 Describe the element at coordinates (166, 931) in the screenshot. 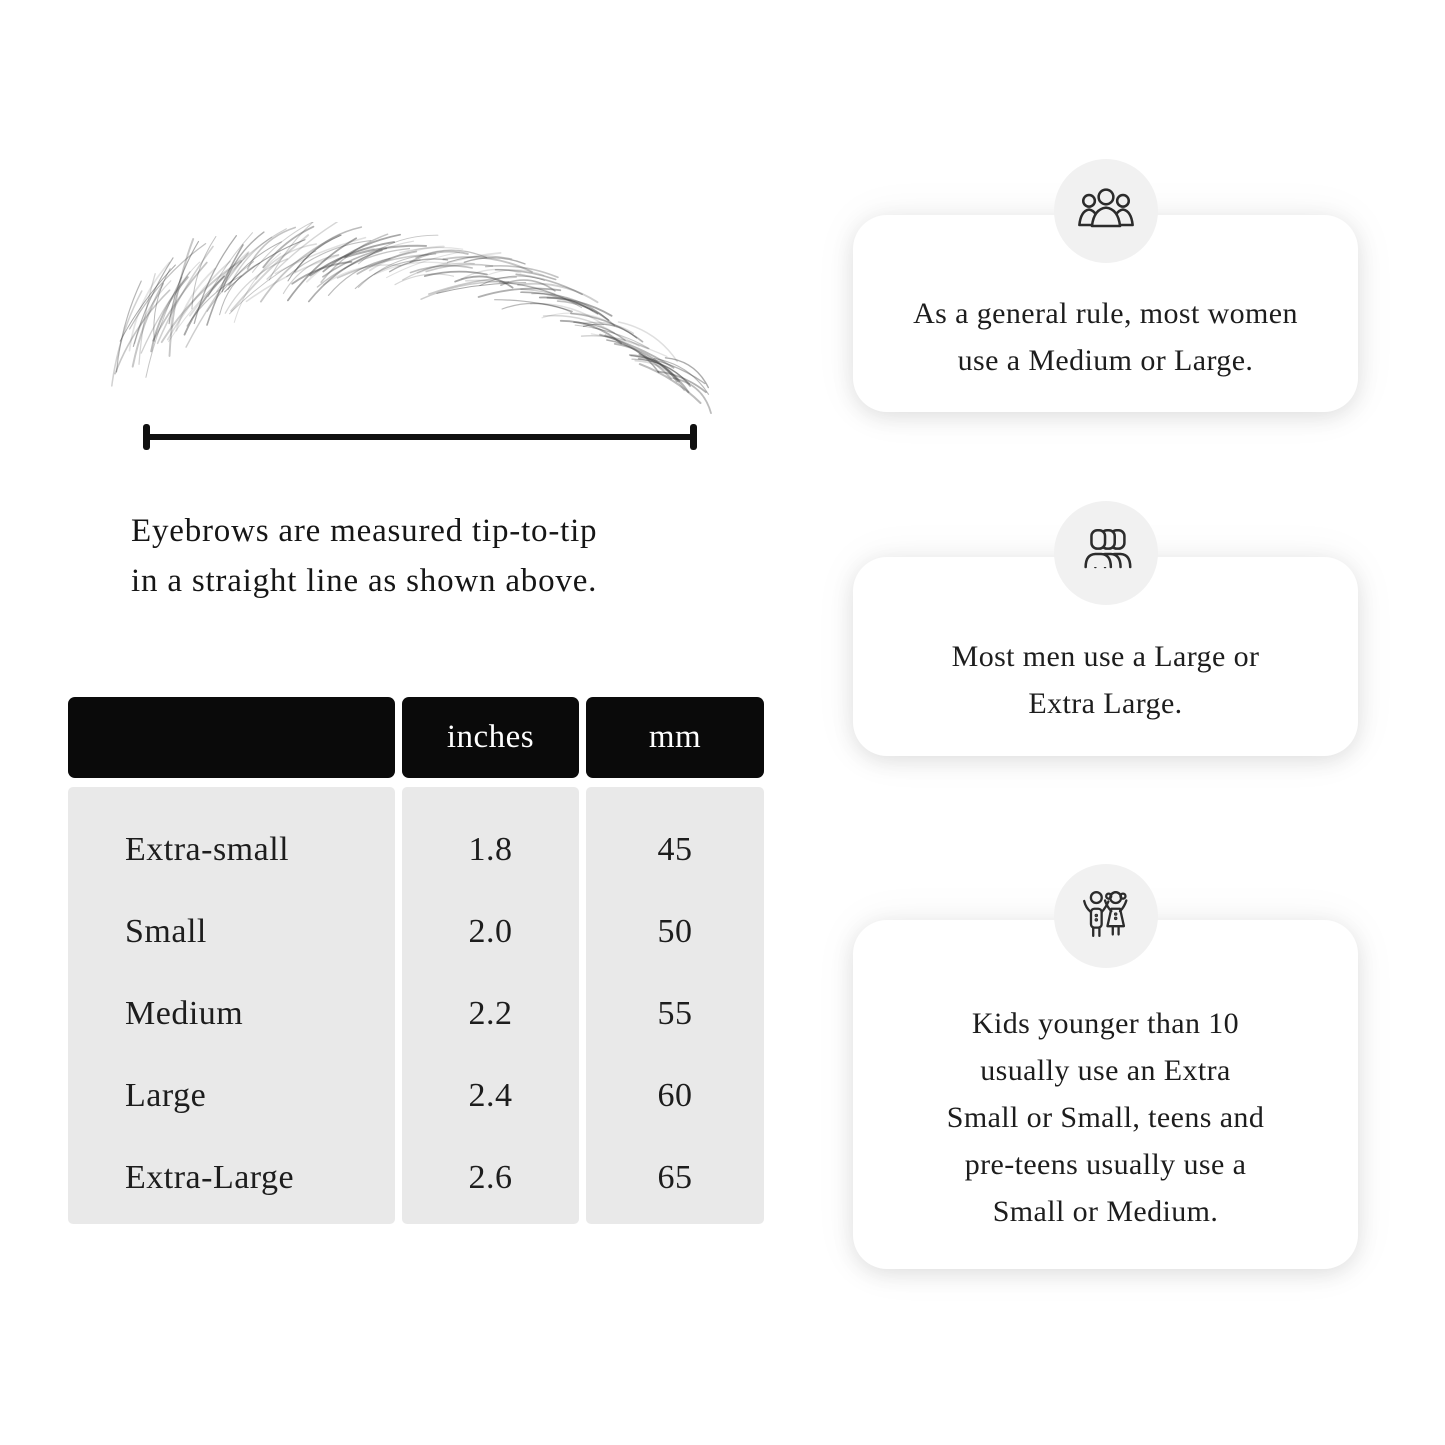

I see `size-label: Small` at that location.